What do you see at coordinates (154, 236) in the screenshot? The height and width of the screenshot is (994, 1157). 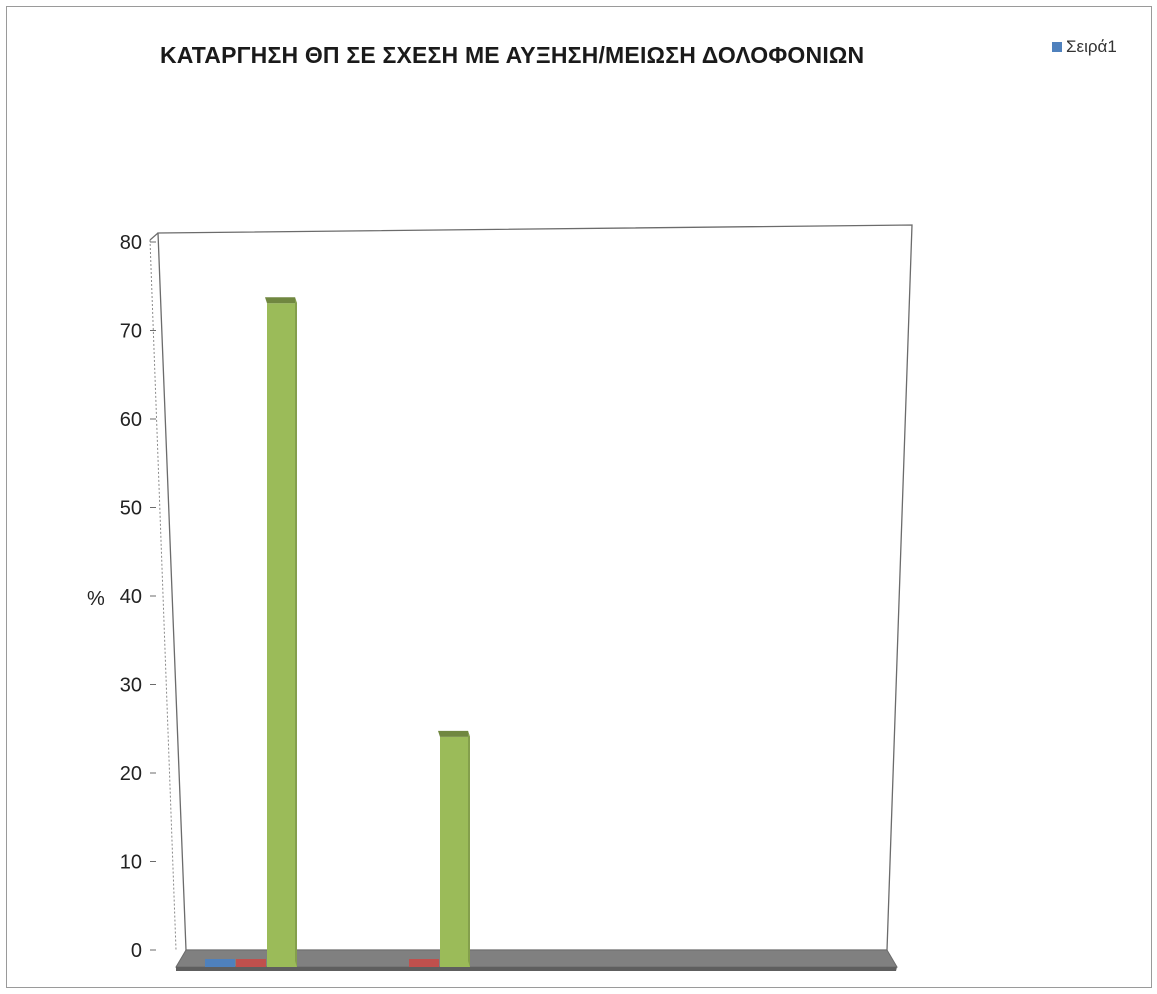 I see `side-wall-top` at bounding box center [154, 236].